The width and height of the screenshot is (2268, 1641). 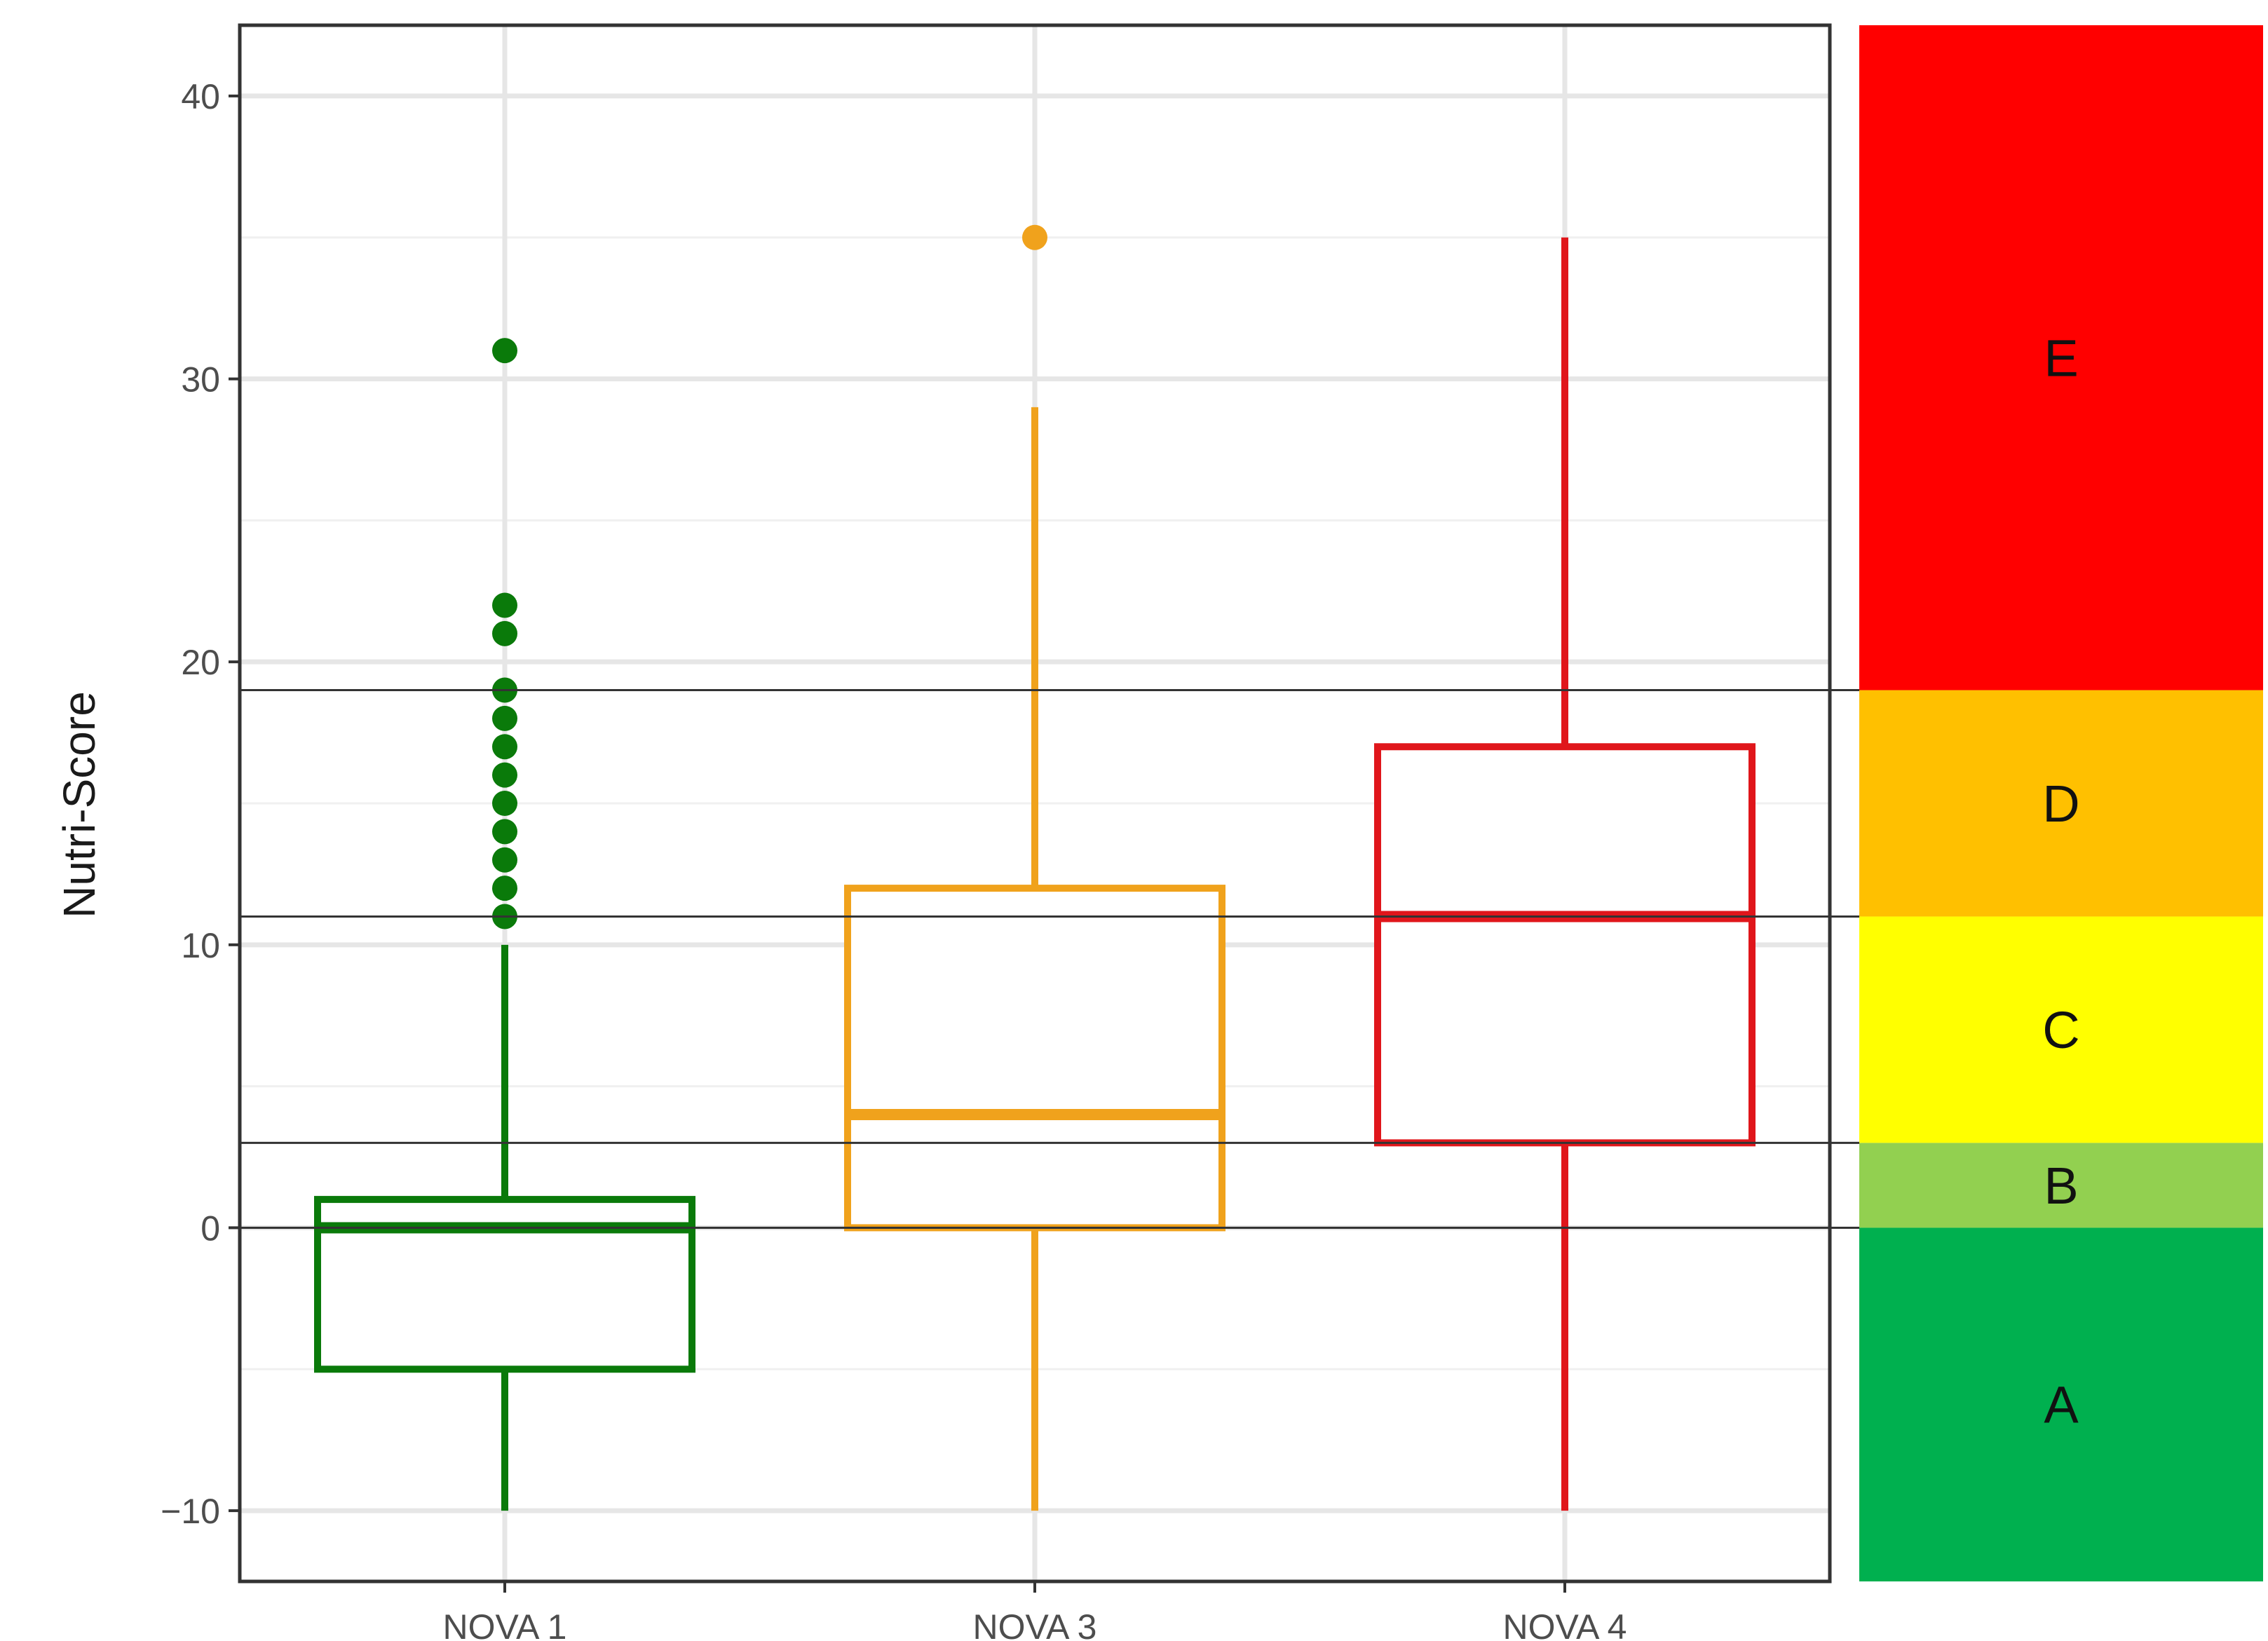 I want to click on band-label-d: D, so click(x=2060, y=804).